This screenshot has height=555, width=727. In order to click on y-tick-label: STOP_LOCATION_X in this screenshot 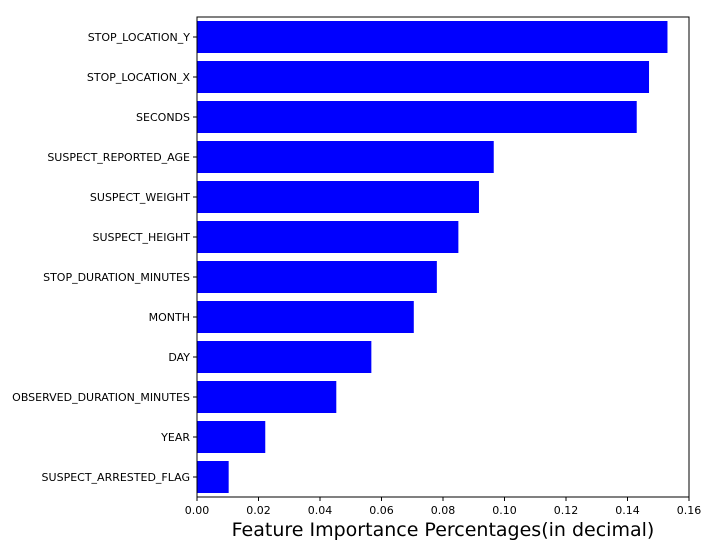, I will do `click(139, 77)`.